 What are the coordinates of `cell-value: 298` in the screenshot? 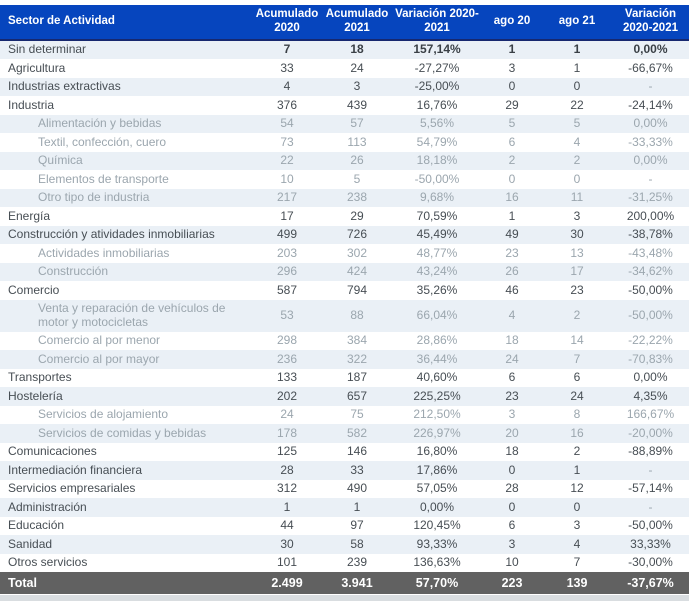 It's located at (287, 340).